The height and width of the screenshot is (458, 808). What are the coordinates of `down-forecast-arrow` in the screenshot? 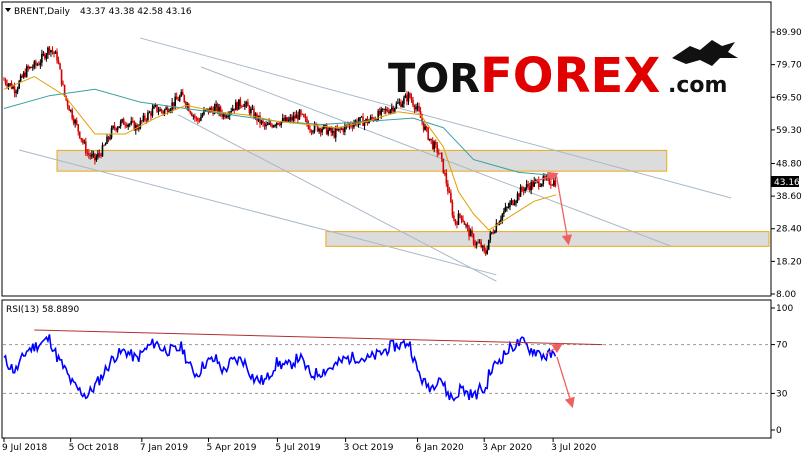 It's located at (564, 209).